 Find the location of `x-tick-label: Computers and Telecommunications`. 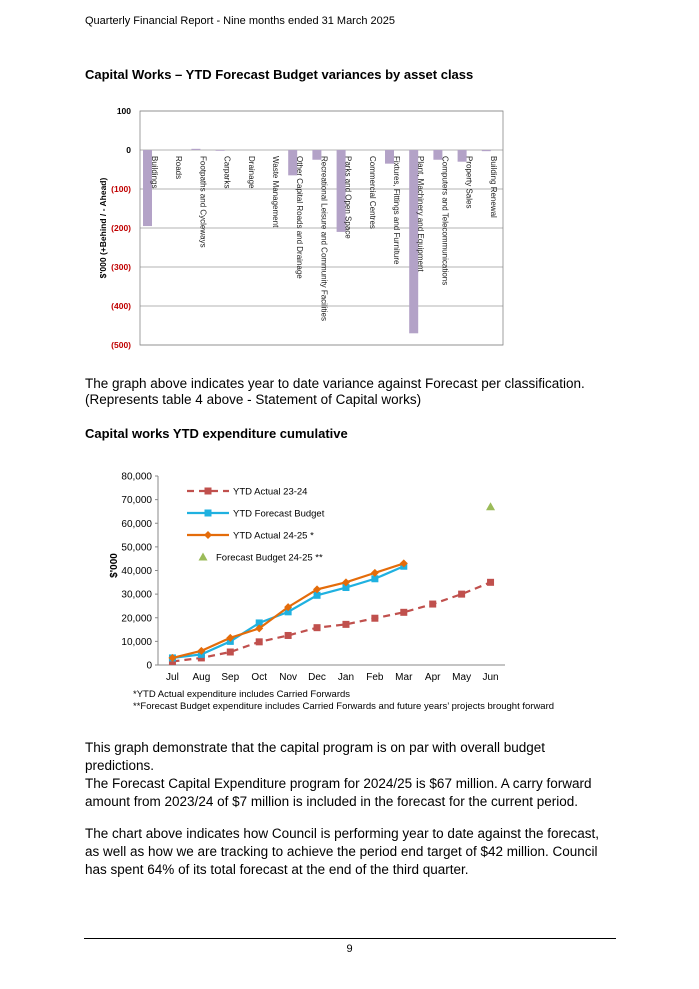

x-tick-label: Computers and Telecommunications is located at coordinates (444, 220).